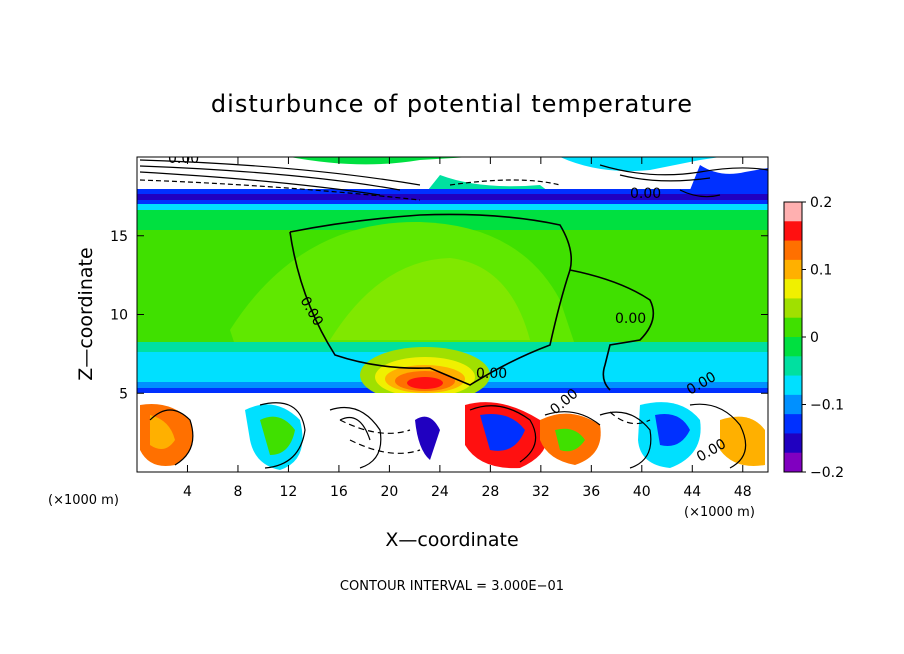  I want to click on top-contours, so click(453, 178).